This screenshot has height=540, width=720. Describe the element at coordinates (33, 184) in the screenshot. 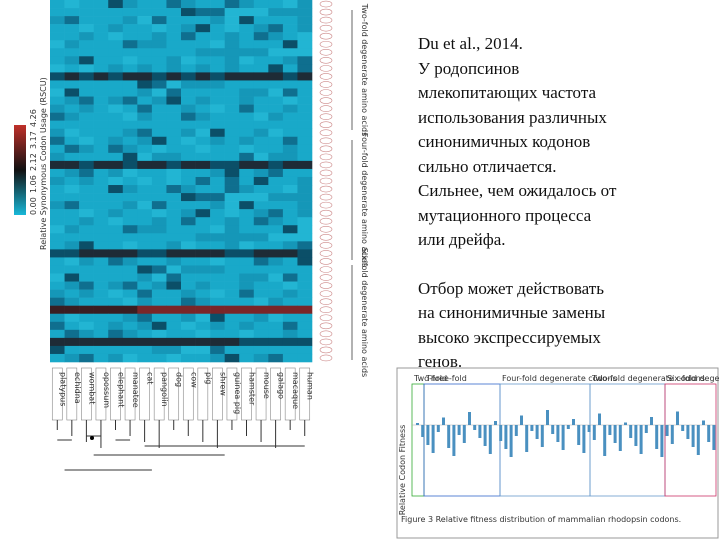

I see `colorbar-tick: 1.06` at that location.